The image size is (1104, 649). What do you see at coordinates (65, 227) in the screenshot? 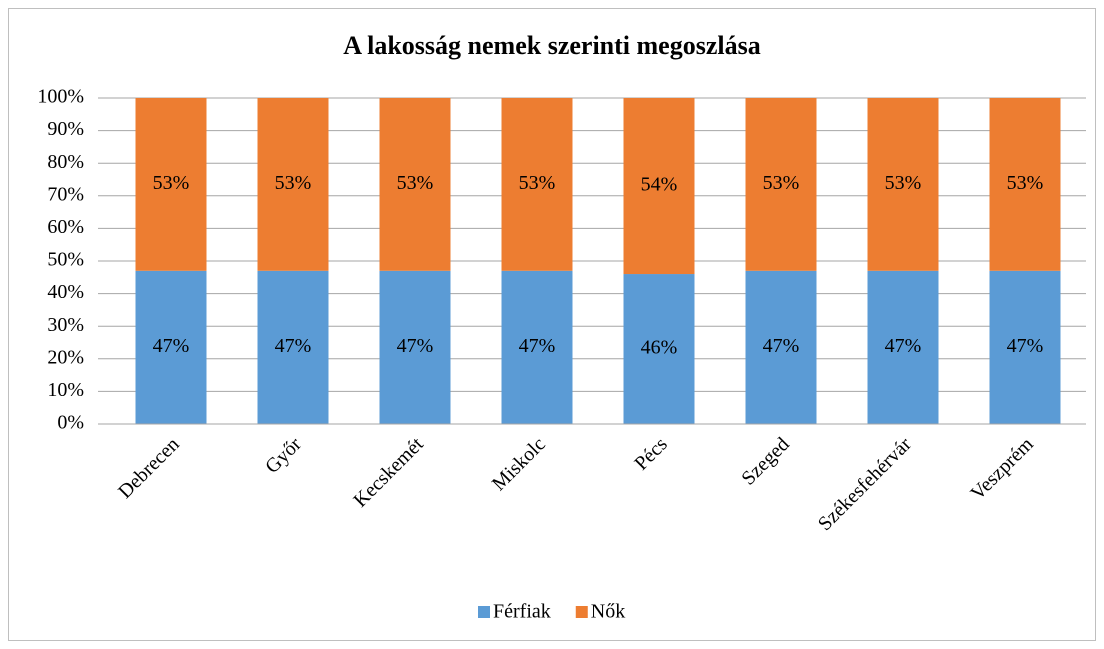
I see `y-tick-label: 60%` at bounding box center [65, 227].